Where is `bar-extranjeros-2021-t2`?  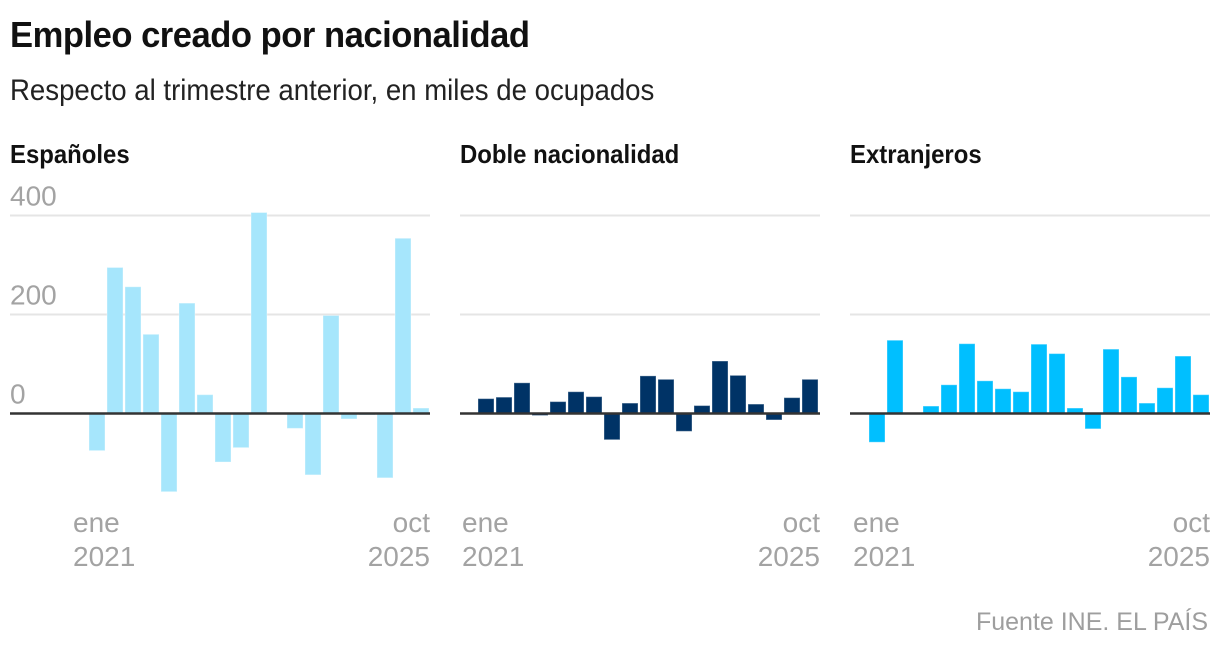
bar-extranjeros-2021-t2 is located at coordinates (877, 428).